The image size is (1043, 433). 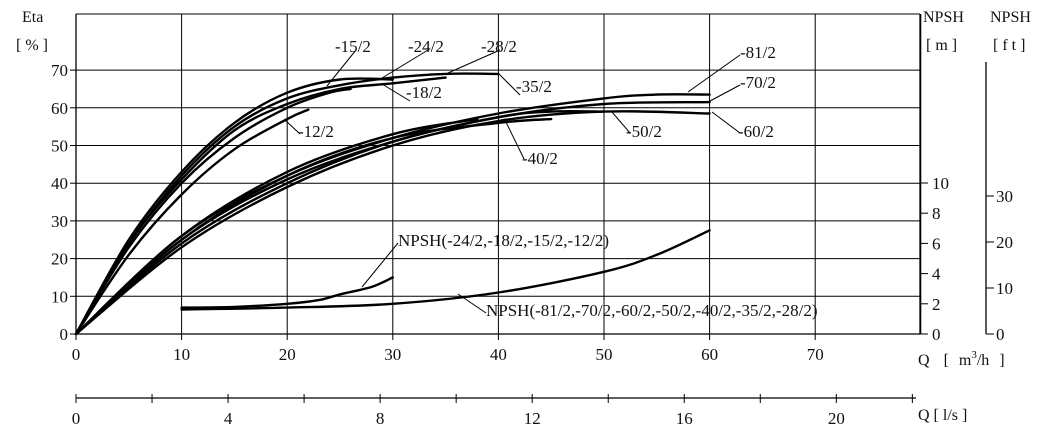 What do you see at coordinates (942, 415) in the screenshot?
I see `x2-axis-title: Q [ l/s ]` at bounding box center [942, 415].